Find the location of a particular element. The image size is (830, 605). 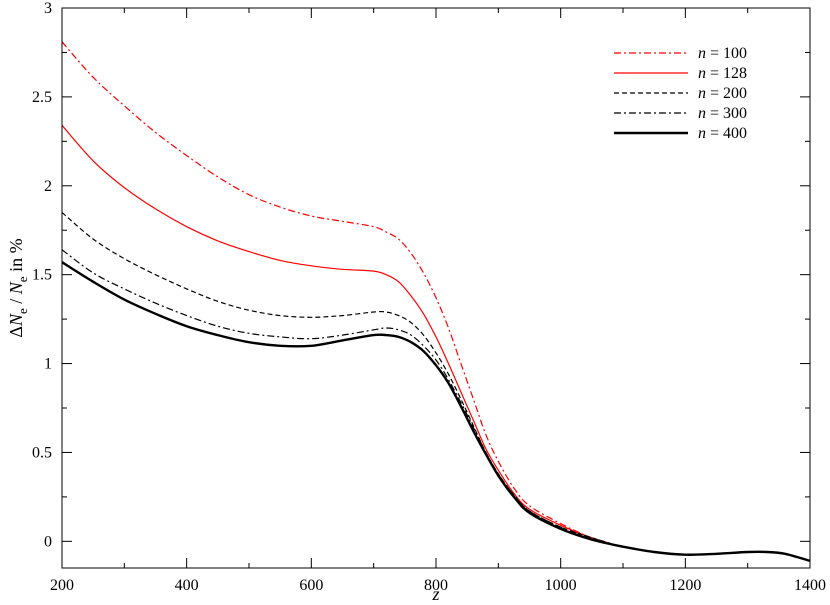

legend-label-value: = 128 is located at coordinates (726, 73).